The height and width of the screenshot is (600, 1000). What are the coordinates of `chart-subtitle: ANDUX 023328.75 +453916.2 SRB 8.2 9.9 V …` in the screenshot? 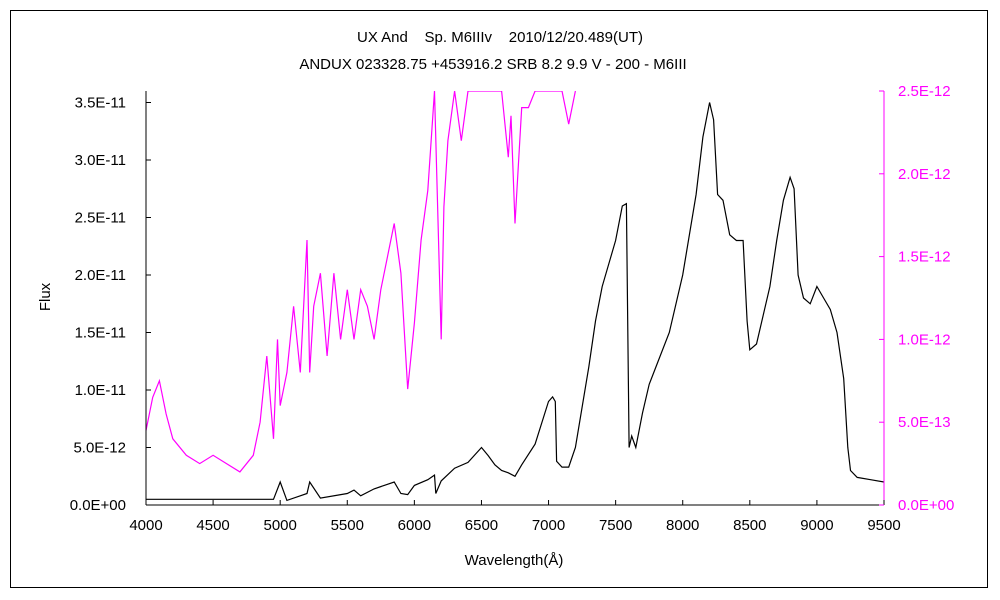 It's located at (492, 64).